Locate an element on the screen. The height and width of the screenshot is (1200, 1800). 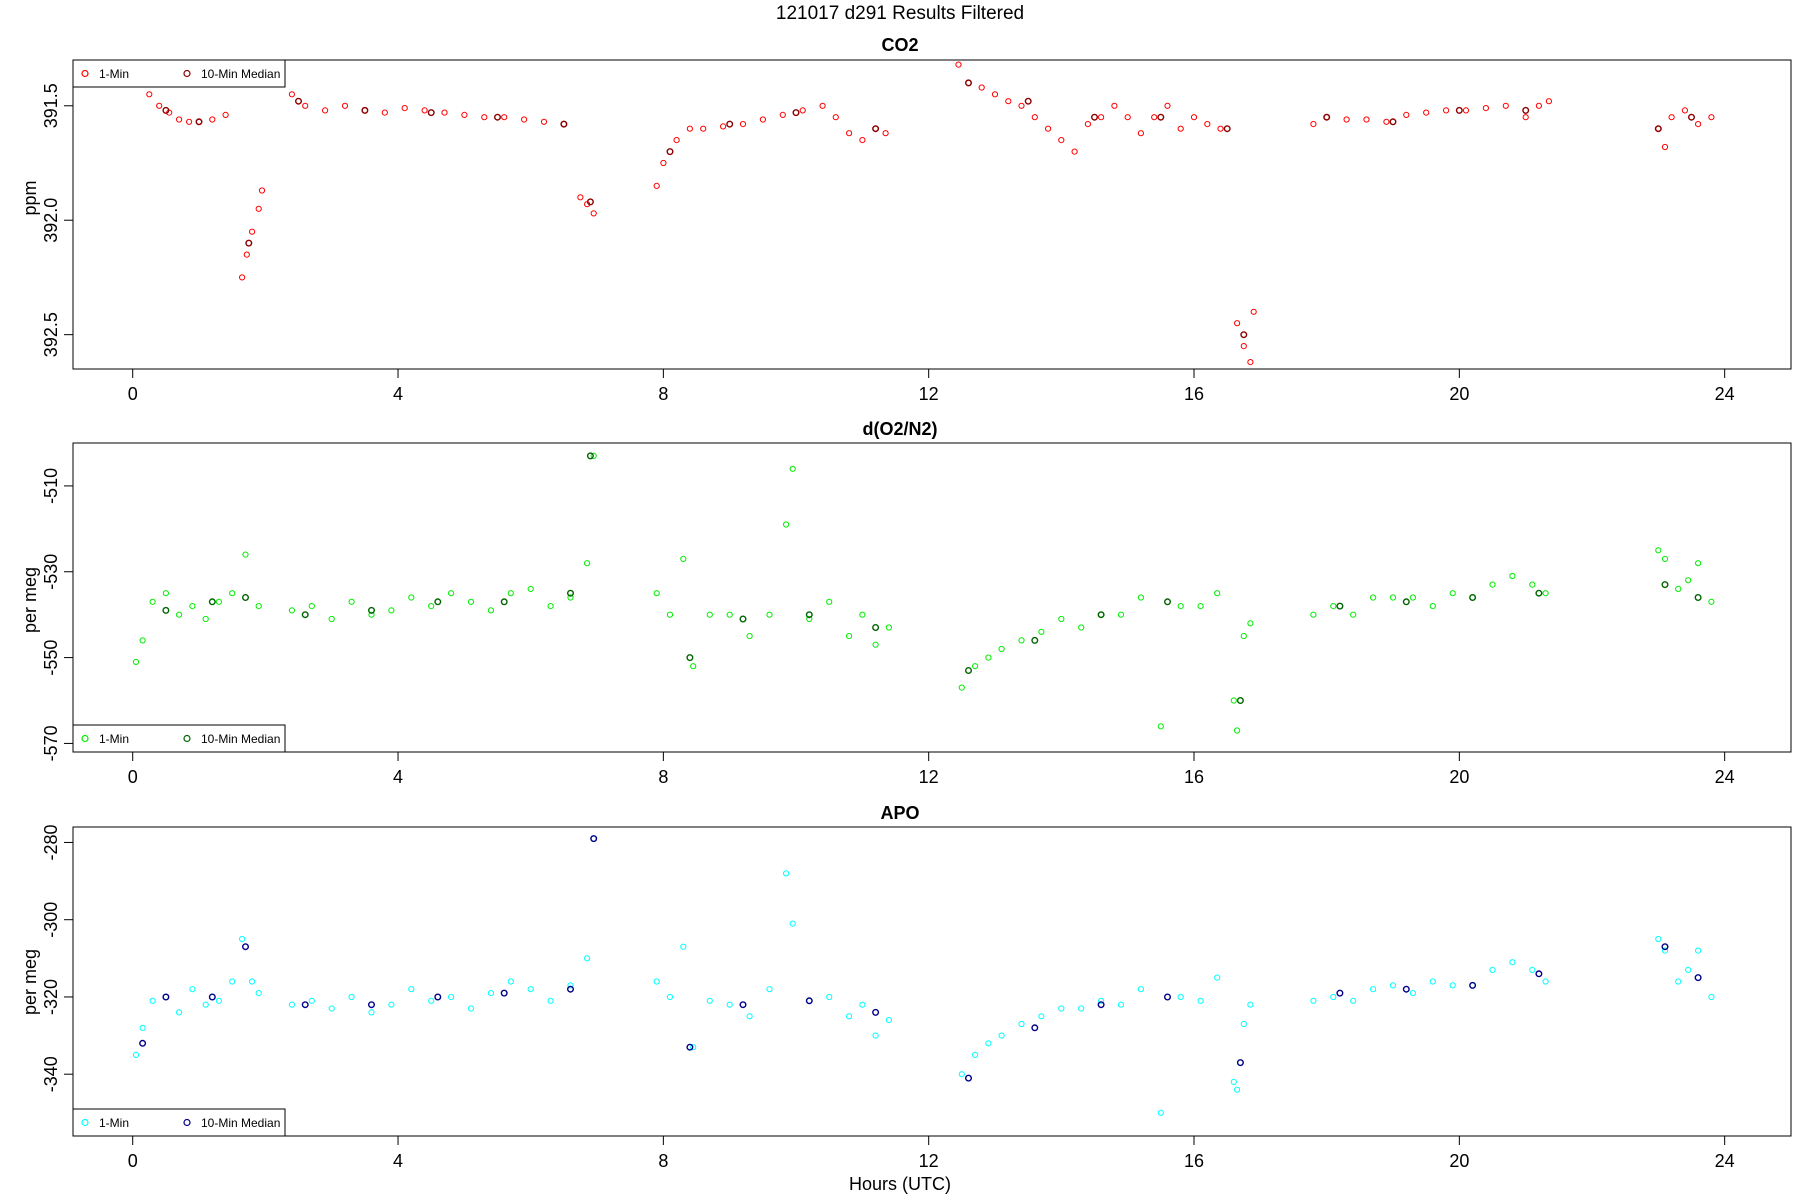
x-tick-label: 20 is located at coordinates (1459, 777).